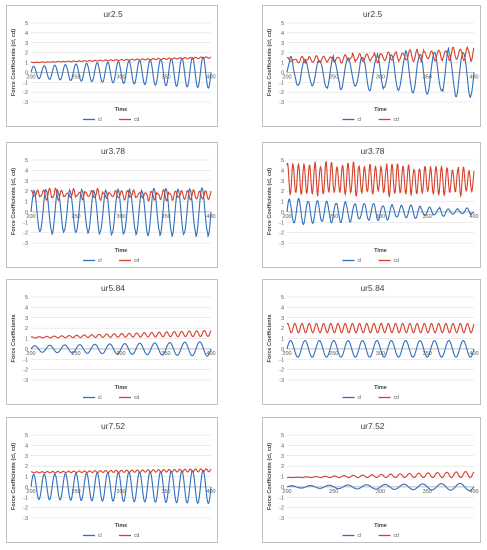  I want to click on x-axis-label: Time, so click(121, 110).